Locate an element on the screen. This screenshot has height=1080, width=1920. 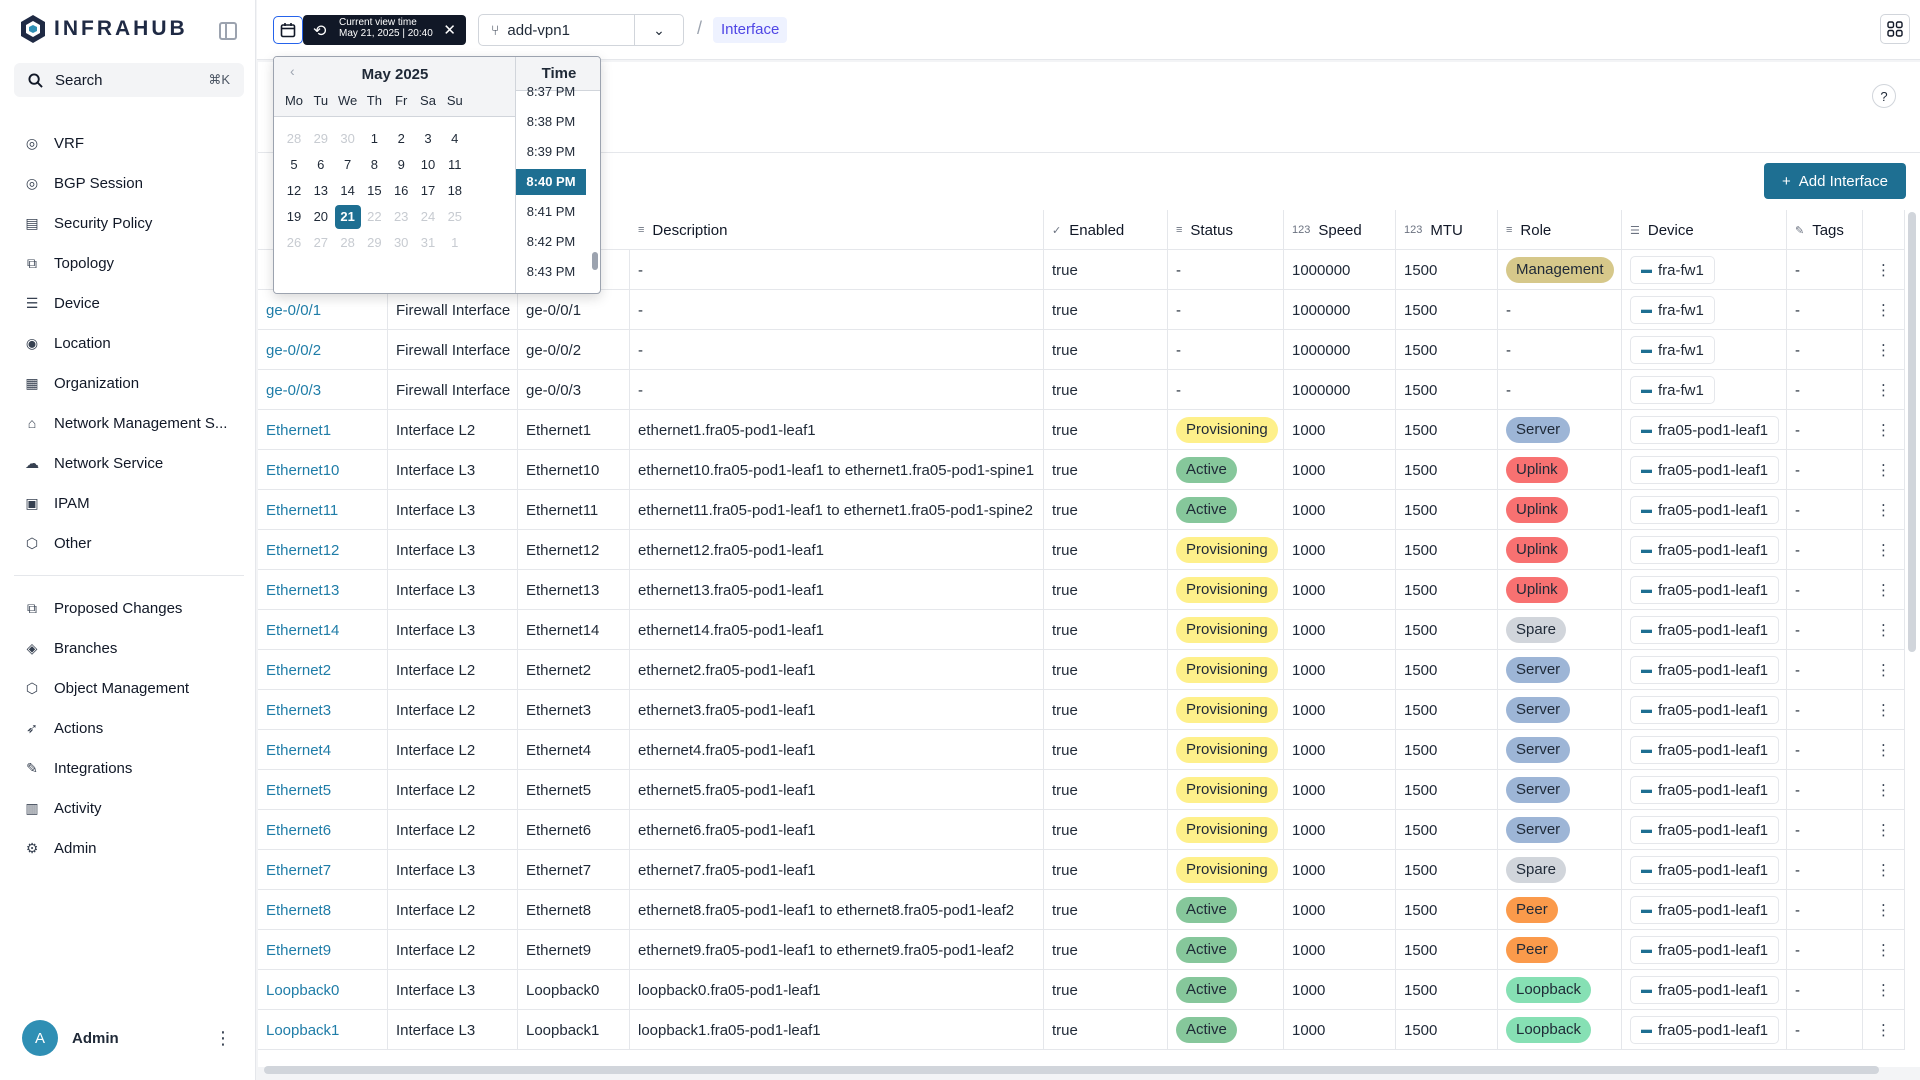
cell-name: Ethernet14 is located at coordinates (323, 630).